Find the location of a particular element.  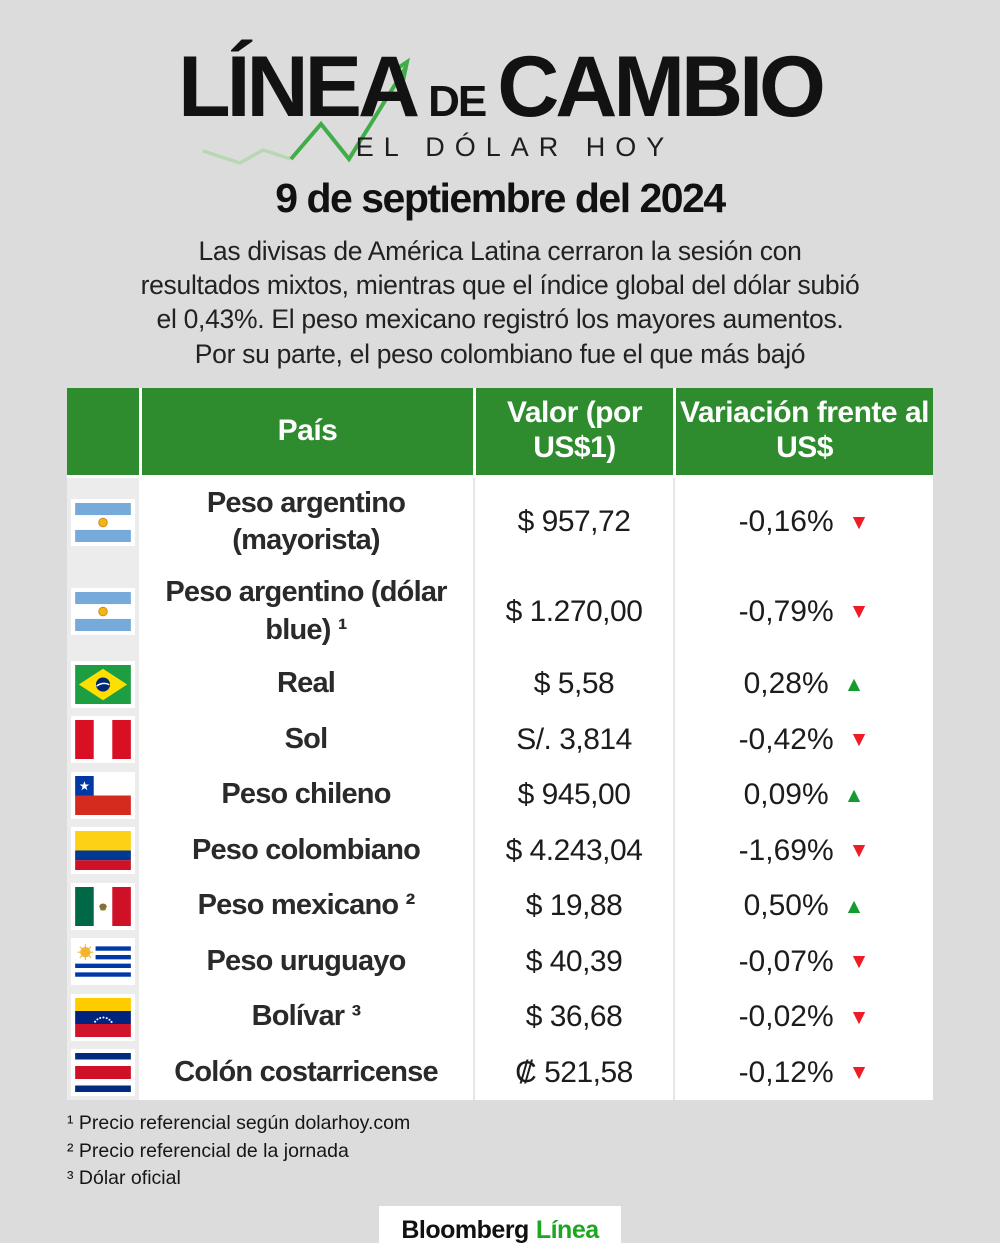

footnote-3: ³ Dólar oficial is located at coordinates (124, 1178).